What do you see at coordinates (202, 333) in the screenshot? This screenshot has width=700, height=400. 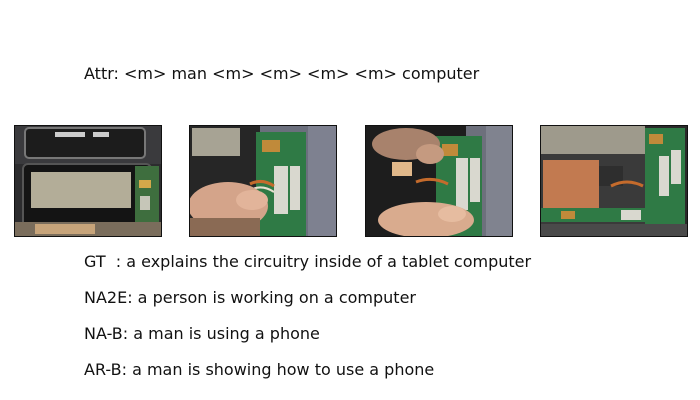 I see `caption-na-b: NA-B: a man is using a phone` at bounding box center [202, 333].